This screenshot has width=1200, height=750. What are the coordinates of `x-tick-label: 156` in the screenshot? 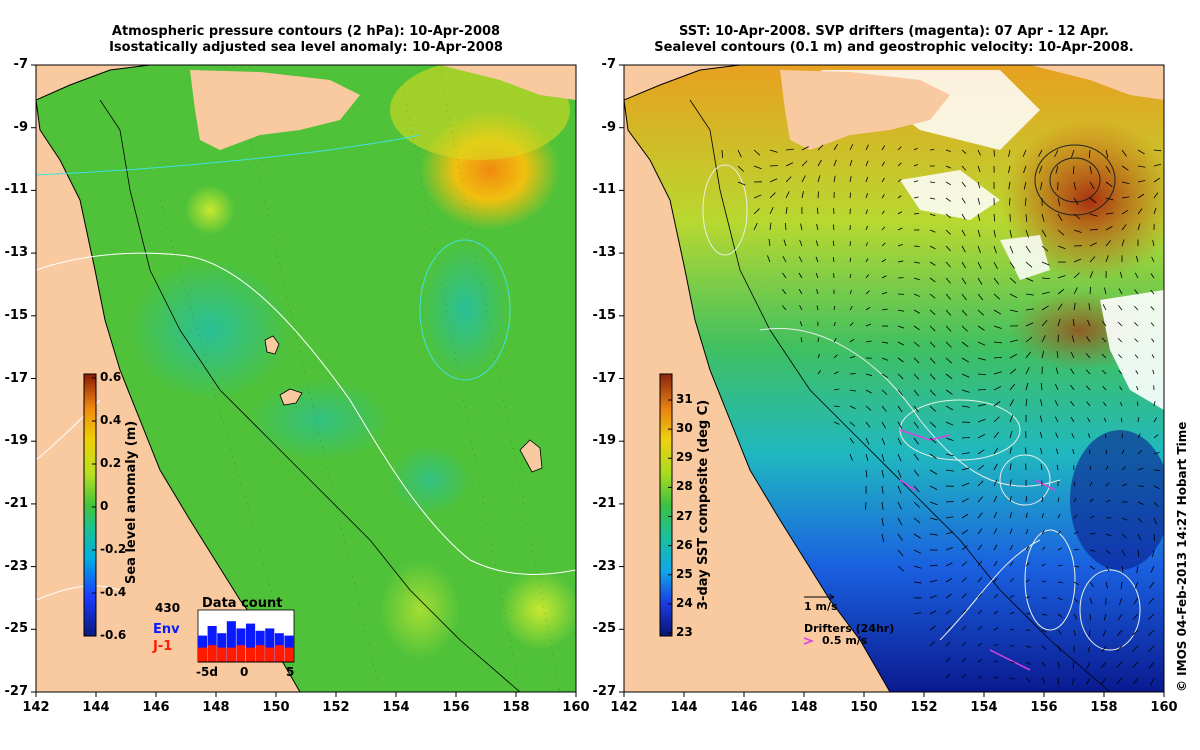 It's located at (1044, 707).